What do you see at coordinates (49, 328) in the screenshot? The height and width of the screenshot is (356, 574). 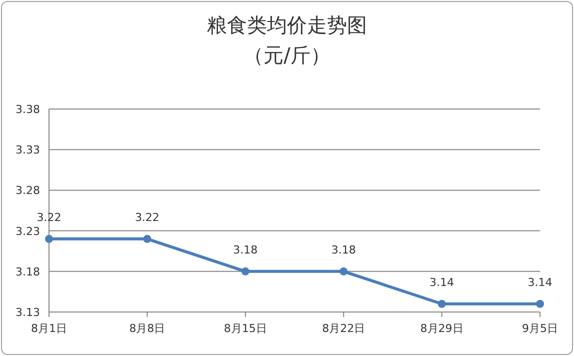 I see `x-tick-label: 8月1日` at bounding box center [49, 328].